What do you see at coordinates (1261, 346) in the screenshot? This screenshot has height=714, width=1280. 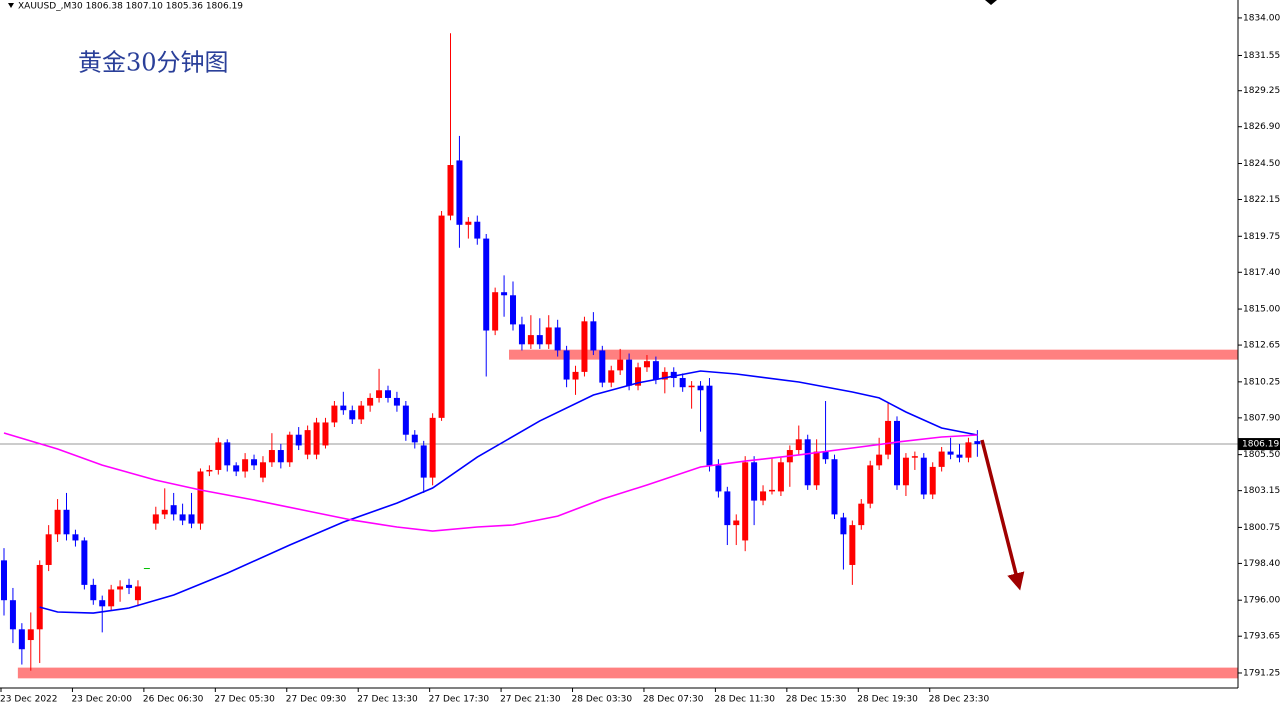 I see `y-tick-label: 1812.65` at bounding box center [1261, 346].